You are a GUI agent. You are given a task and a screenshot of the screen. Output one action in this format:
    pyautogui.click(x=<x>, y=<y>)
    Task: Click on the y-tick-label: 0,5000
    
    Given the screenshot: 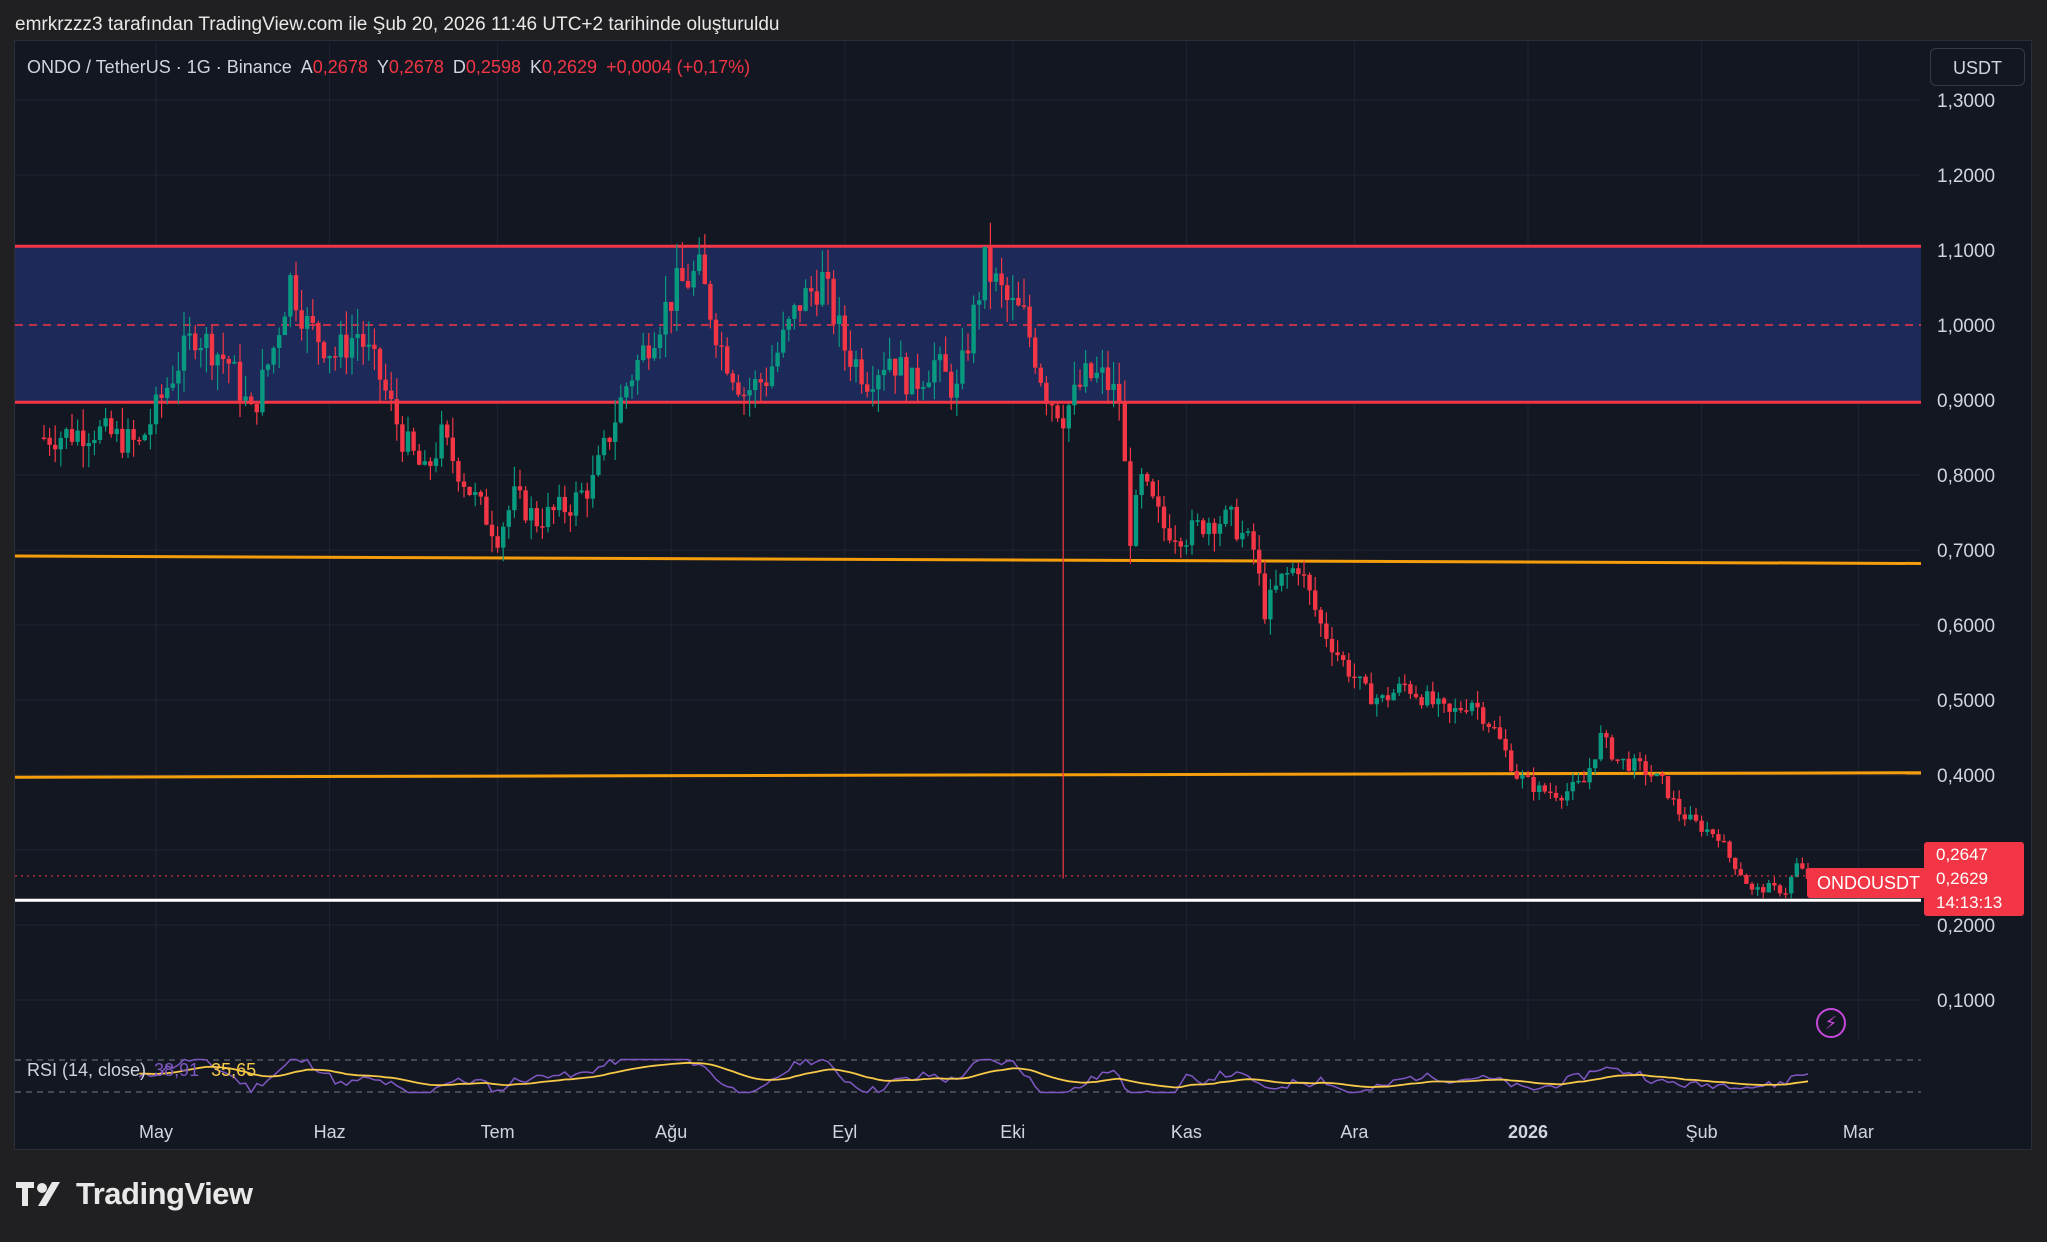 What is the action you would take?
    pyautogui.click(x=1966, y=701)
    